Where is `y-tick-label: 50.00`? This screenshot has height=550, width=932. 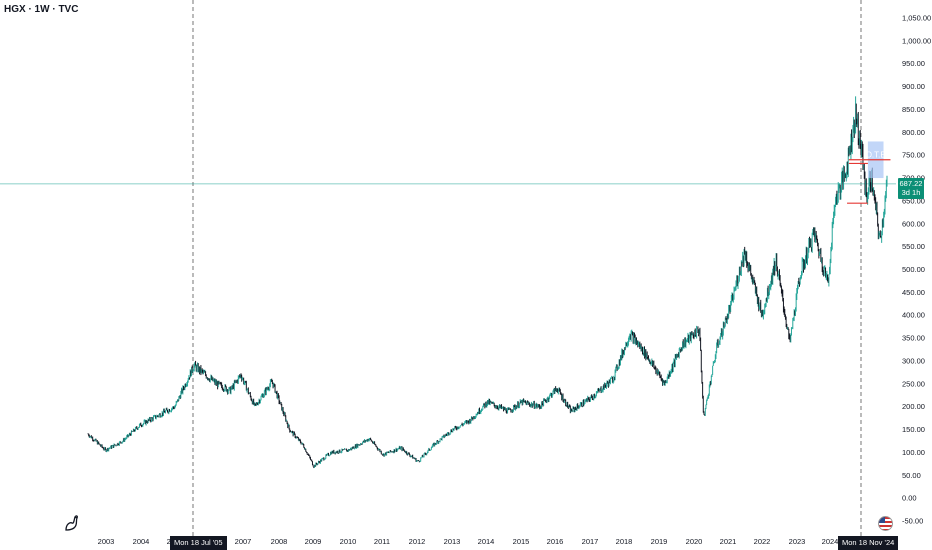 y-tick-label: 50.00 is located at coordinates (911, 475).